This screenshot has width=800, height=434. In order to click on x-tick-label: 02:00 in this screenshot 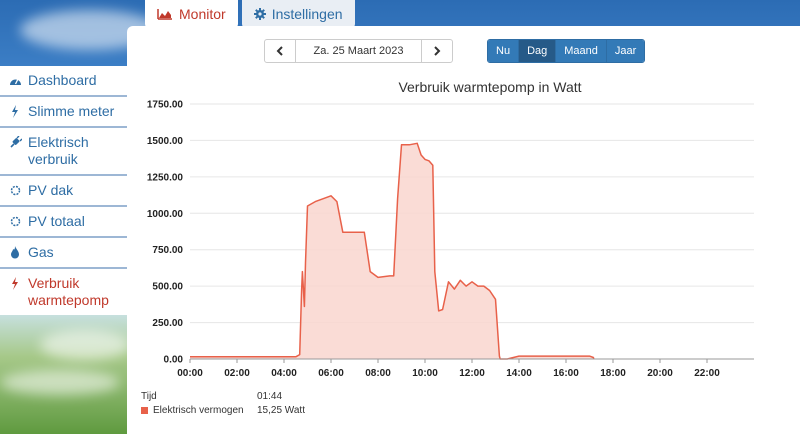, I will do `click(237, 373)`.